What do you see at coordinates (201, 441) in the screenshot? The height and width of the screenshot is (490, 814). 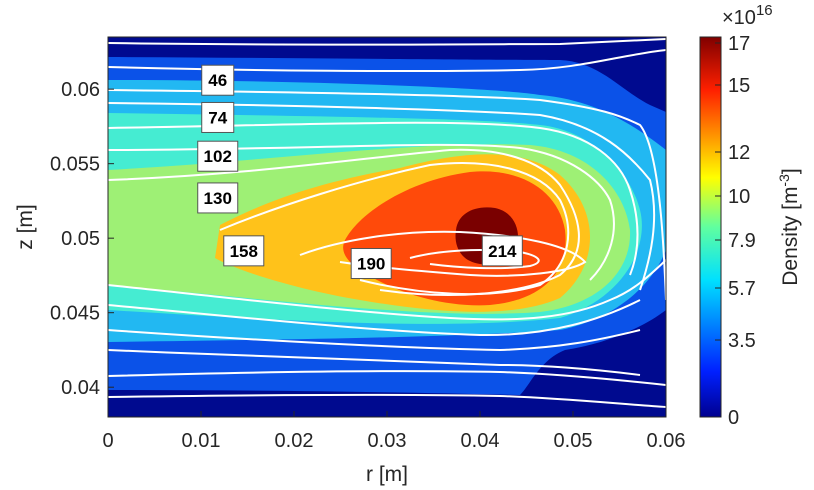 I see `x-tick-label: 0.01` at bounding box center [201, 441].